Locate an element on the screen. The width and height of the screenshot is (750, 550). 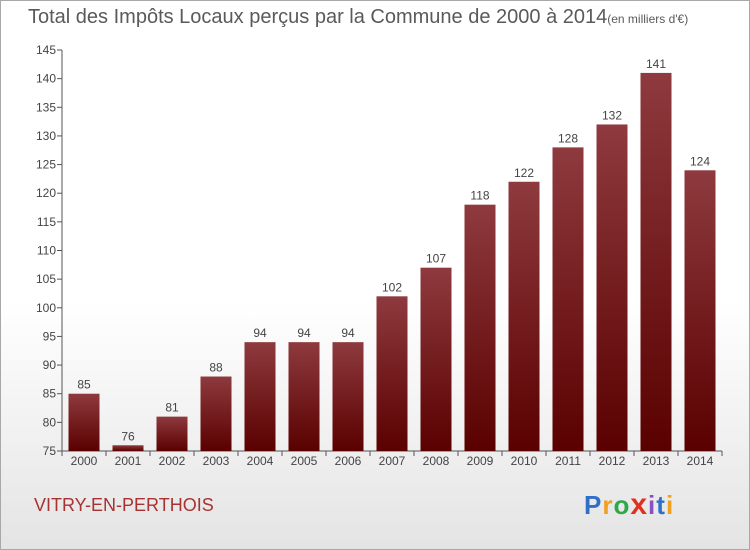
data-label-2000: 85 is located at coordinates (84, 385).